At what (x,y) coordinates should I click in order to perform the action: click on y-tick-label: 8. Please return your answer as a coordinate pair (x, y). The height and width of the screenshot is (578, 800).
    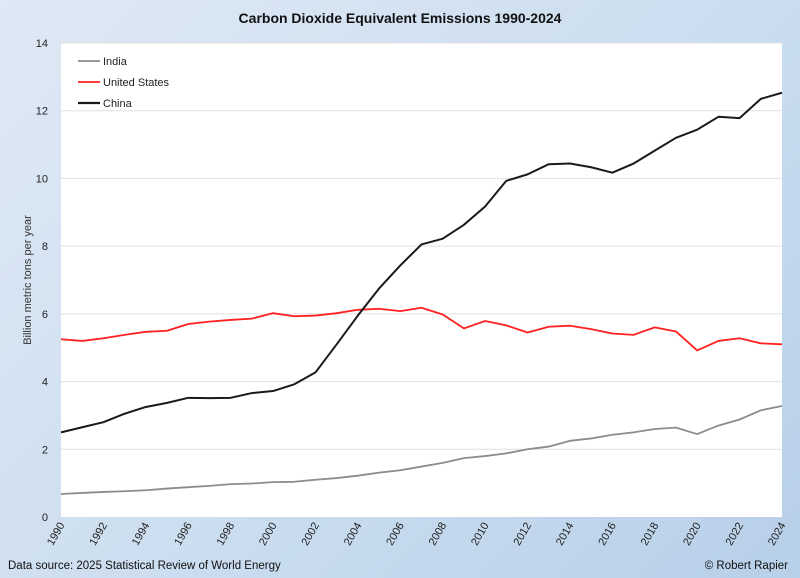
    Looking at the image, I should click on (45, 247).